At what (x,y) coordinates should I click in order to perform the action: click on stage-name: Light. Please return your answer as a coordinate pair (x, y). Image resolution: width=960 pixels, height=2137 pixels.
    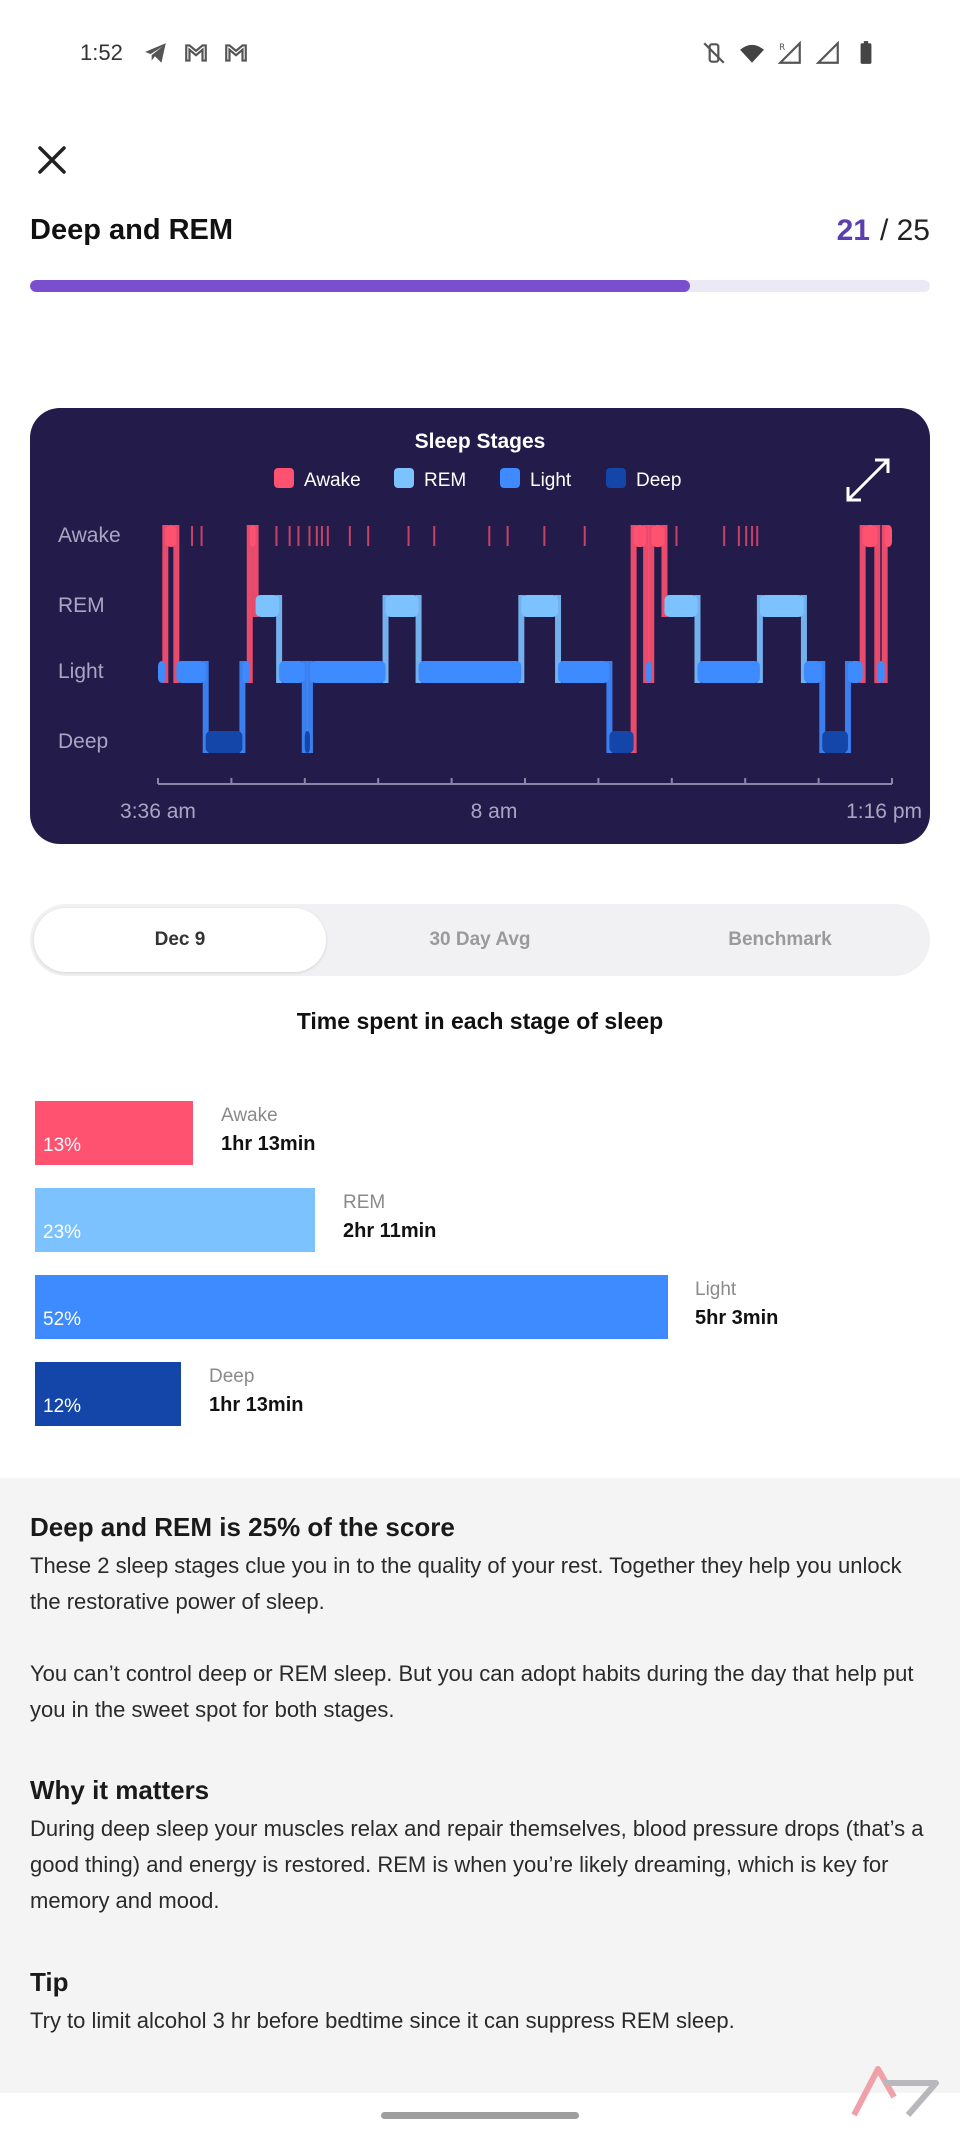
    Looking at the image, I should click on (716, 1289).